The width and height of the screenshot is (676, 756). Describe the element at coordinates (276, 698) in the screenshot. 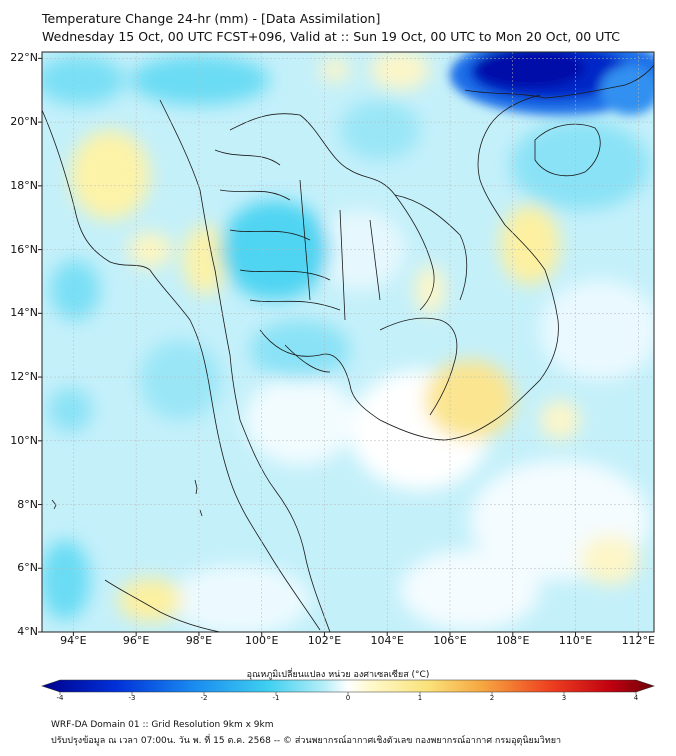

I see `colorbar-tick-label: -1` at that location.